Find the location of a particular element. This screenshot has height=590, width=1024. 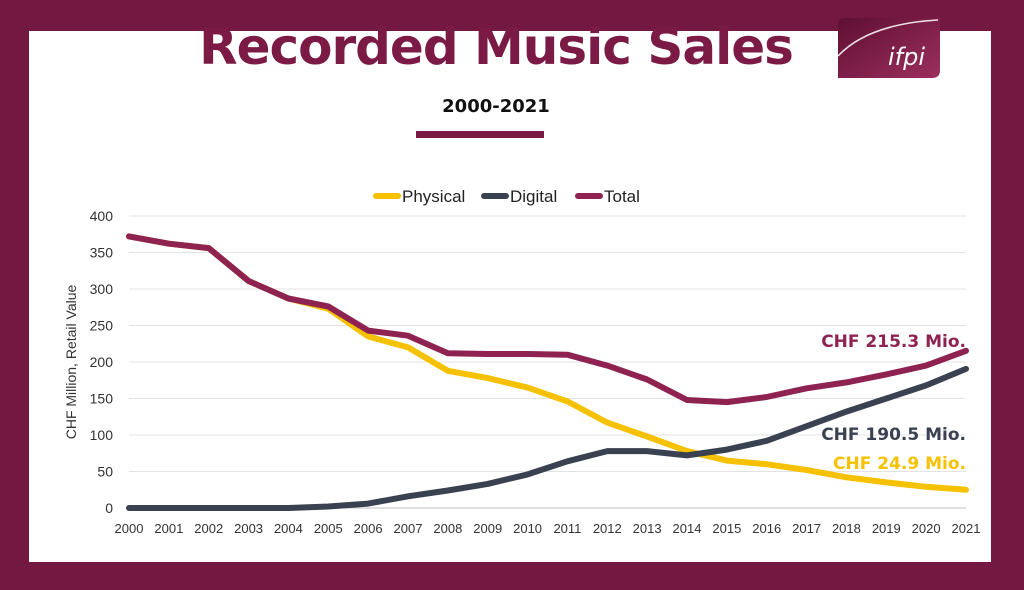

y-tick-label: 200 is located at coordinates (102, 362).